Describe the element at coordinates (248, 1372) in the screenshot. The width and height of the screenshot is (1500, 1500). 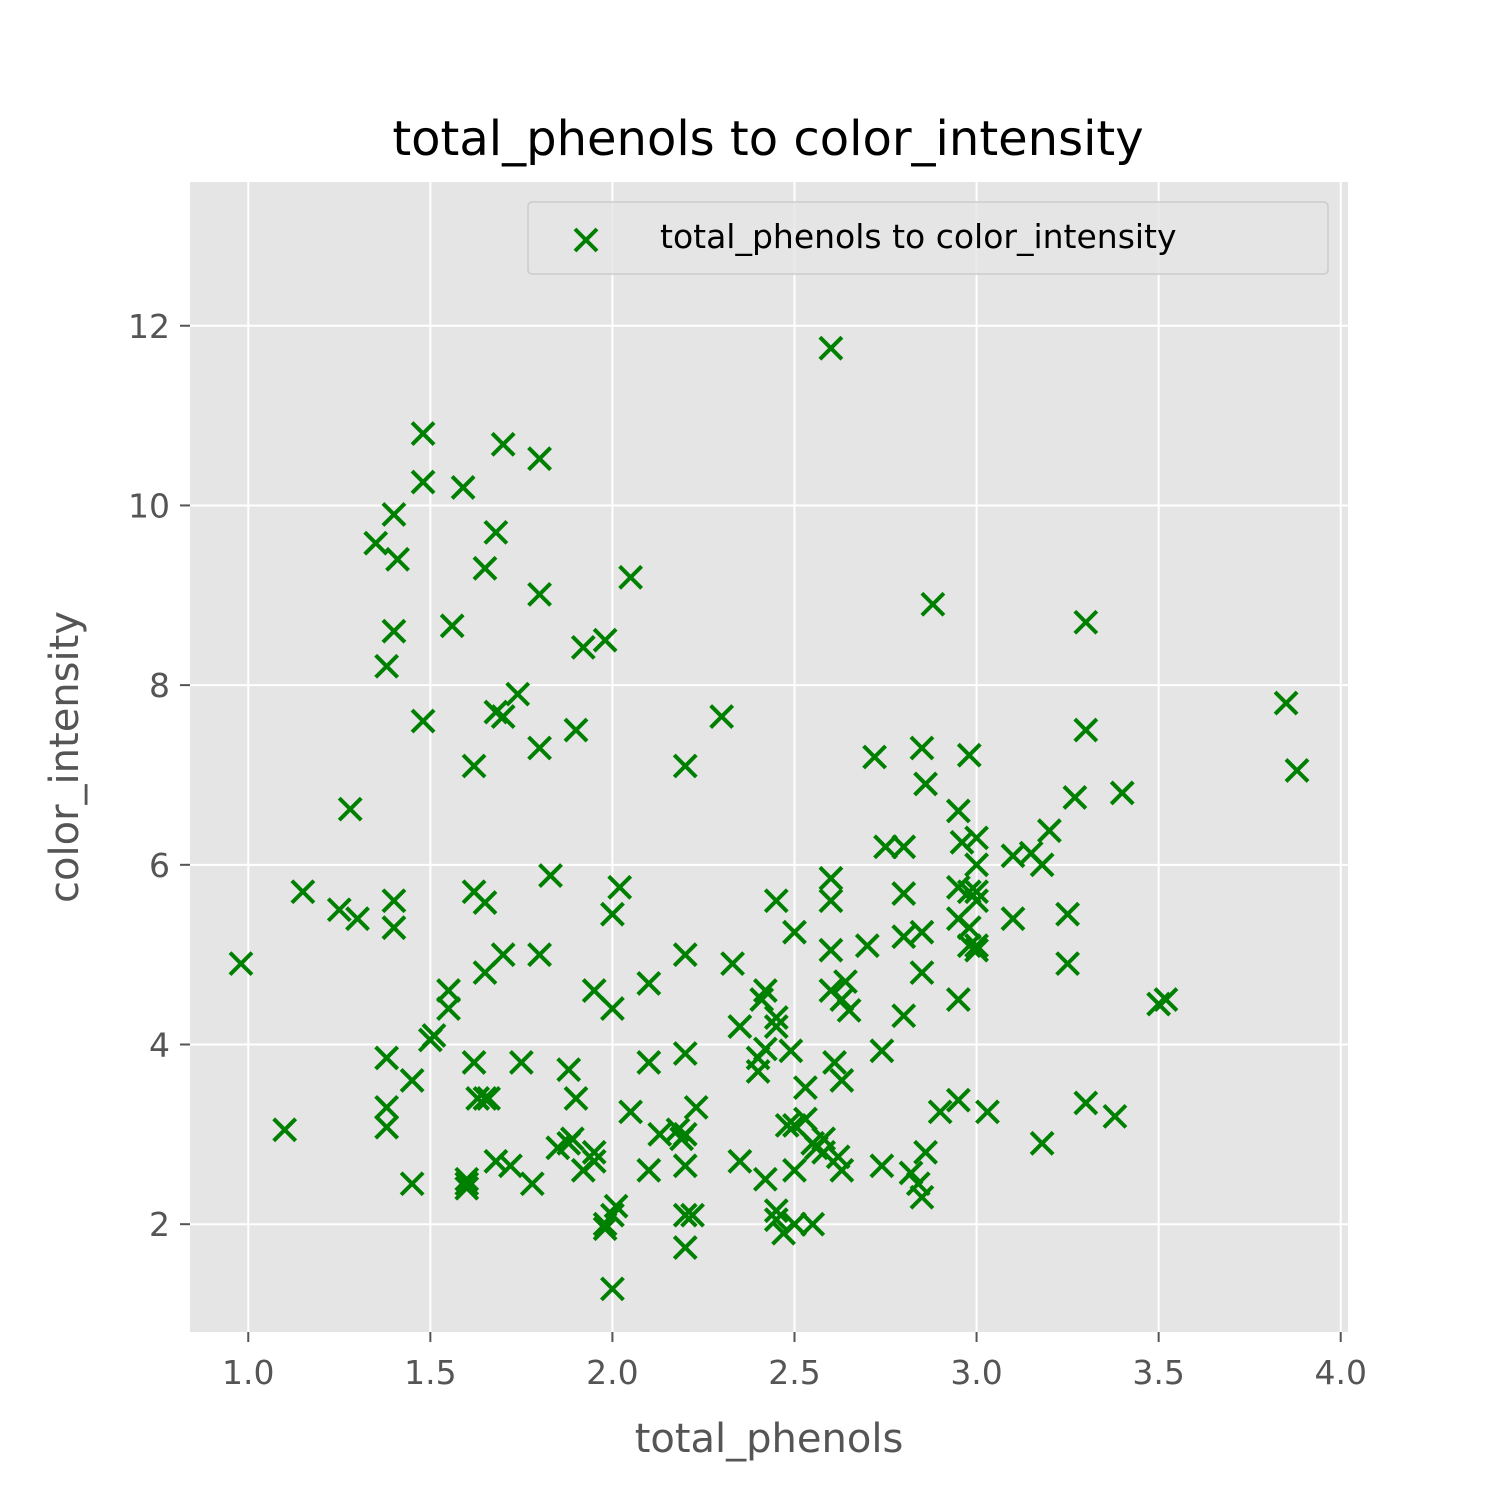
I see `x-tick-label: 1.0` at that location.